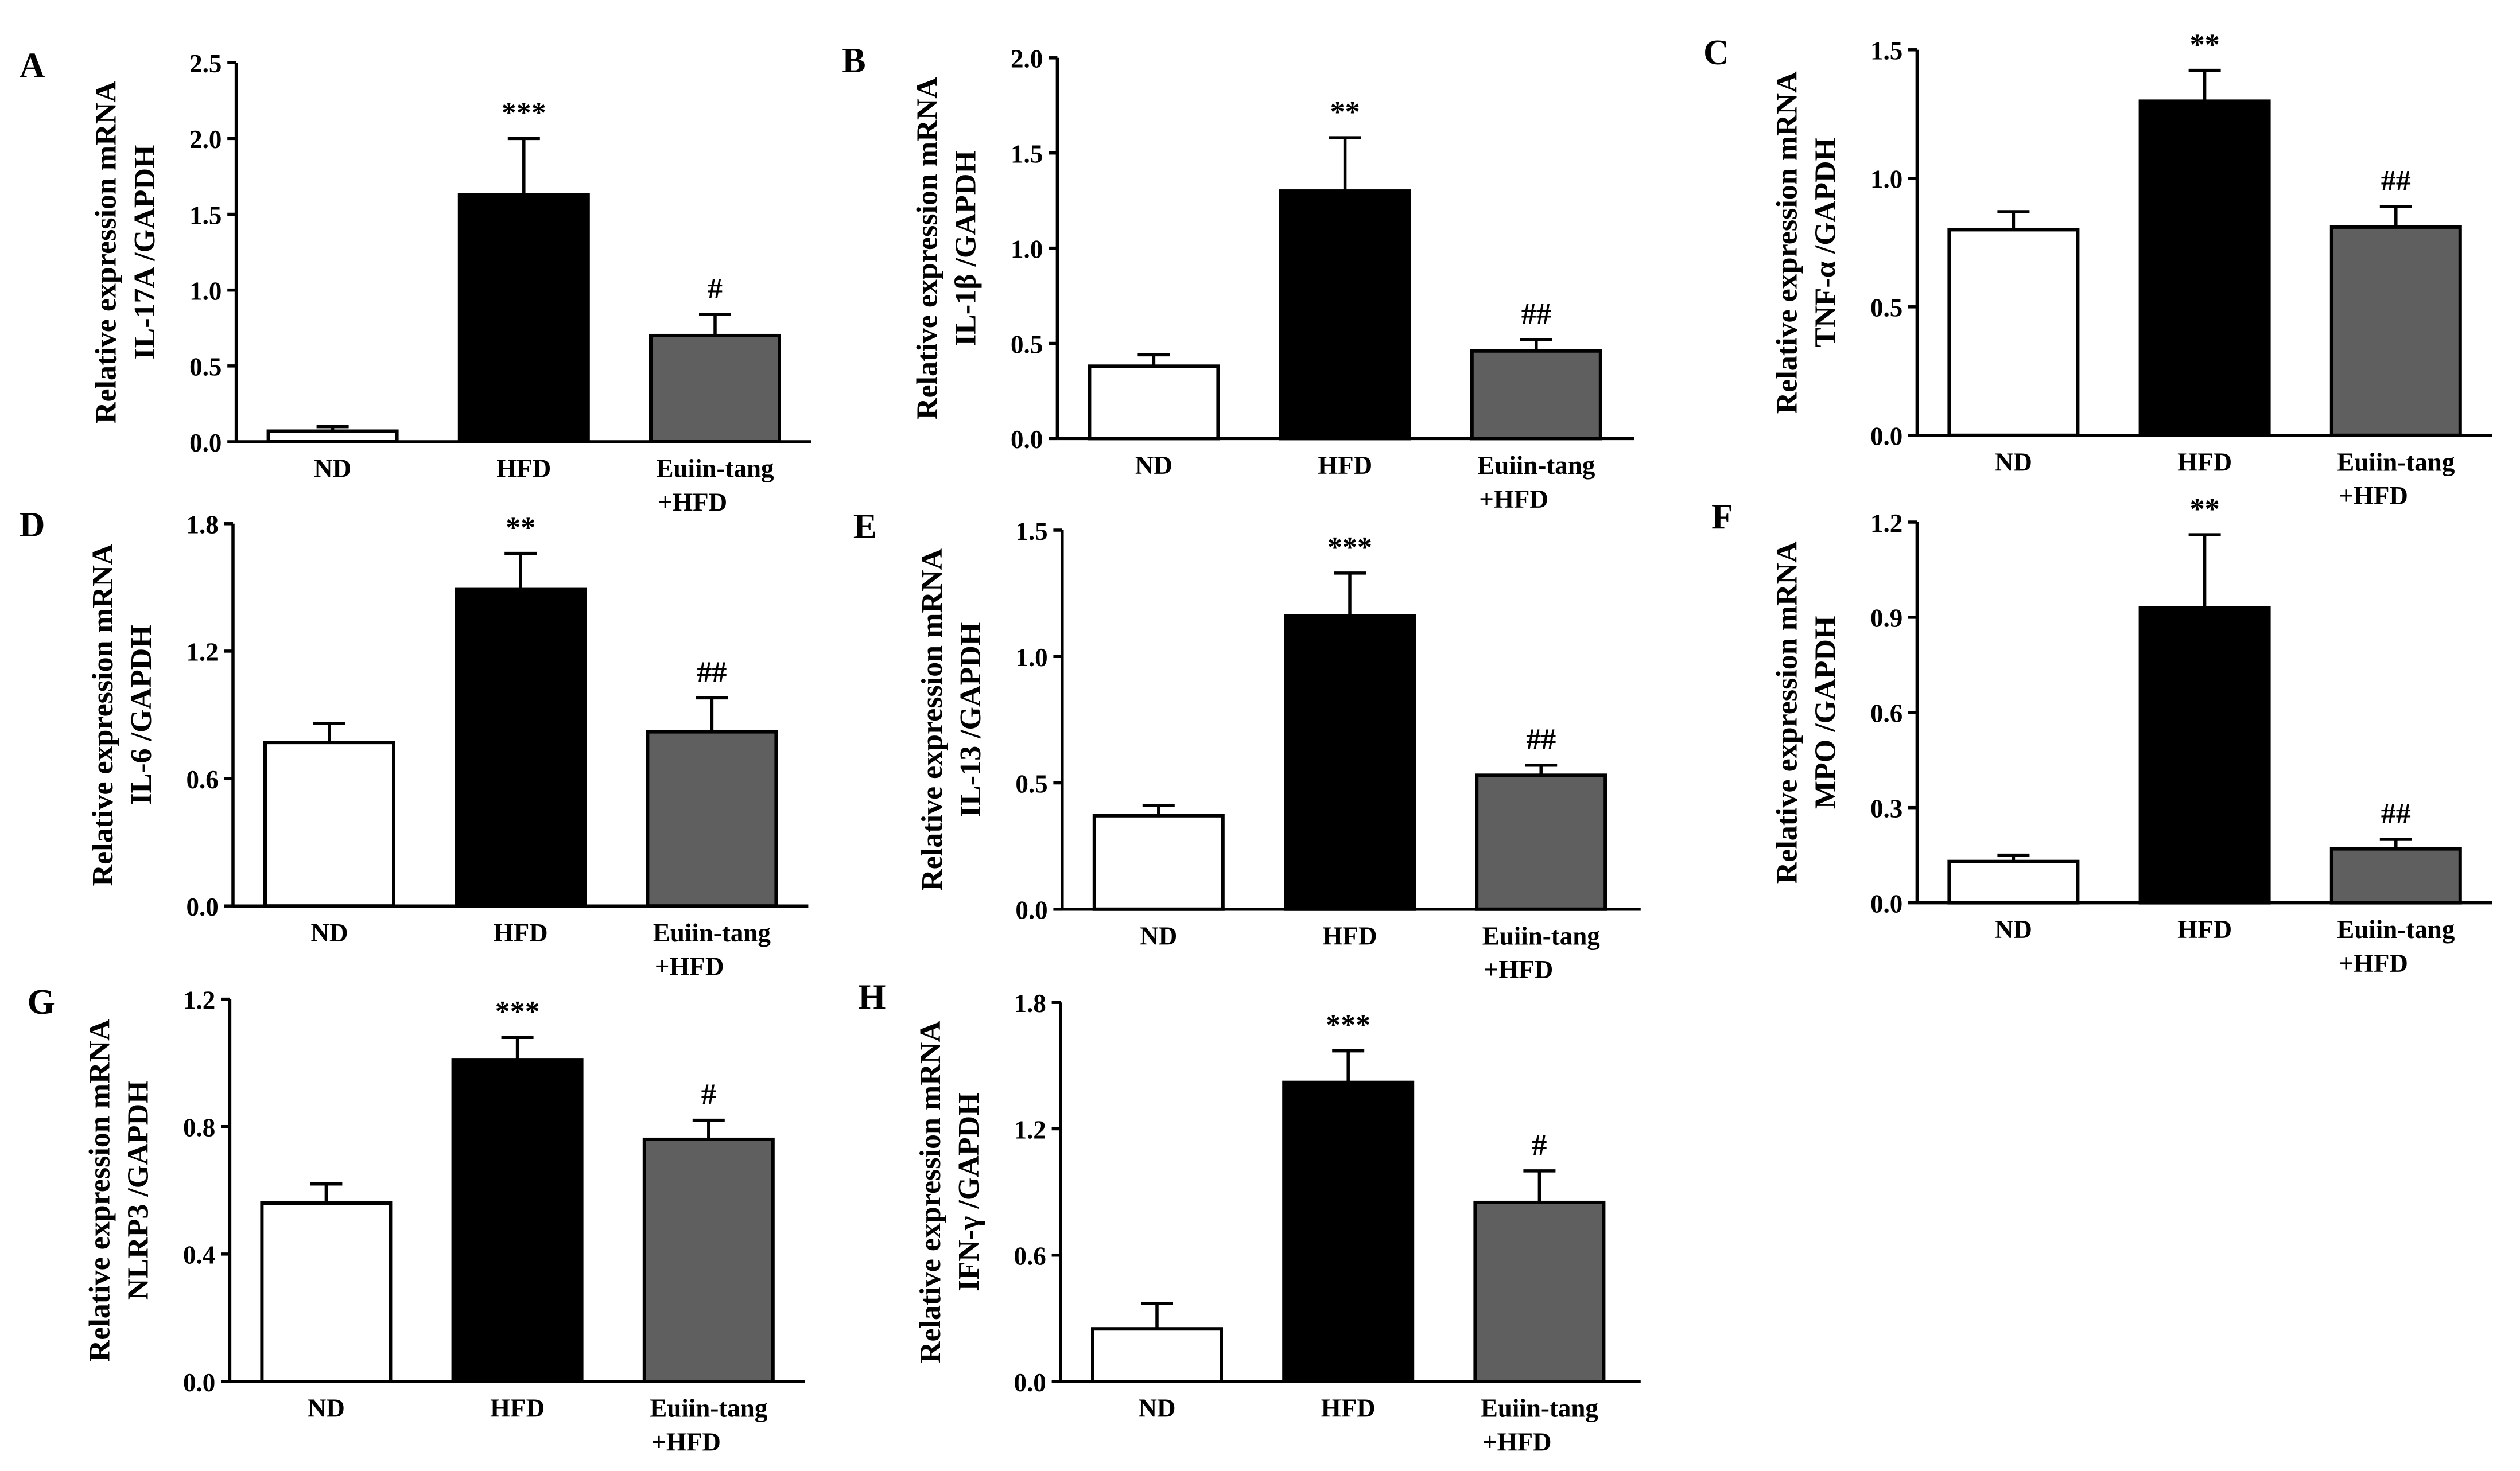 The height and width of the screenshot is (1471, 2520). What do you see at coordinates (969, 1191) in the screenshot?
I see `y-axis-label: IFN-γ /GAPDH` at bounding box center [969, 1191].